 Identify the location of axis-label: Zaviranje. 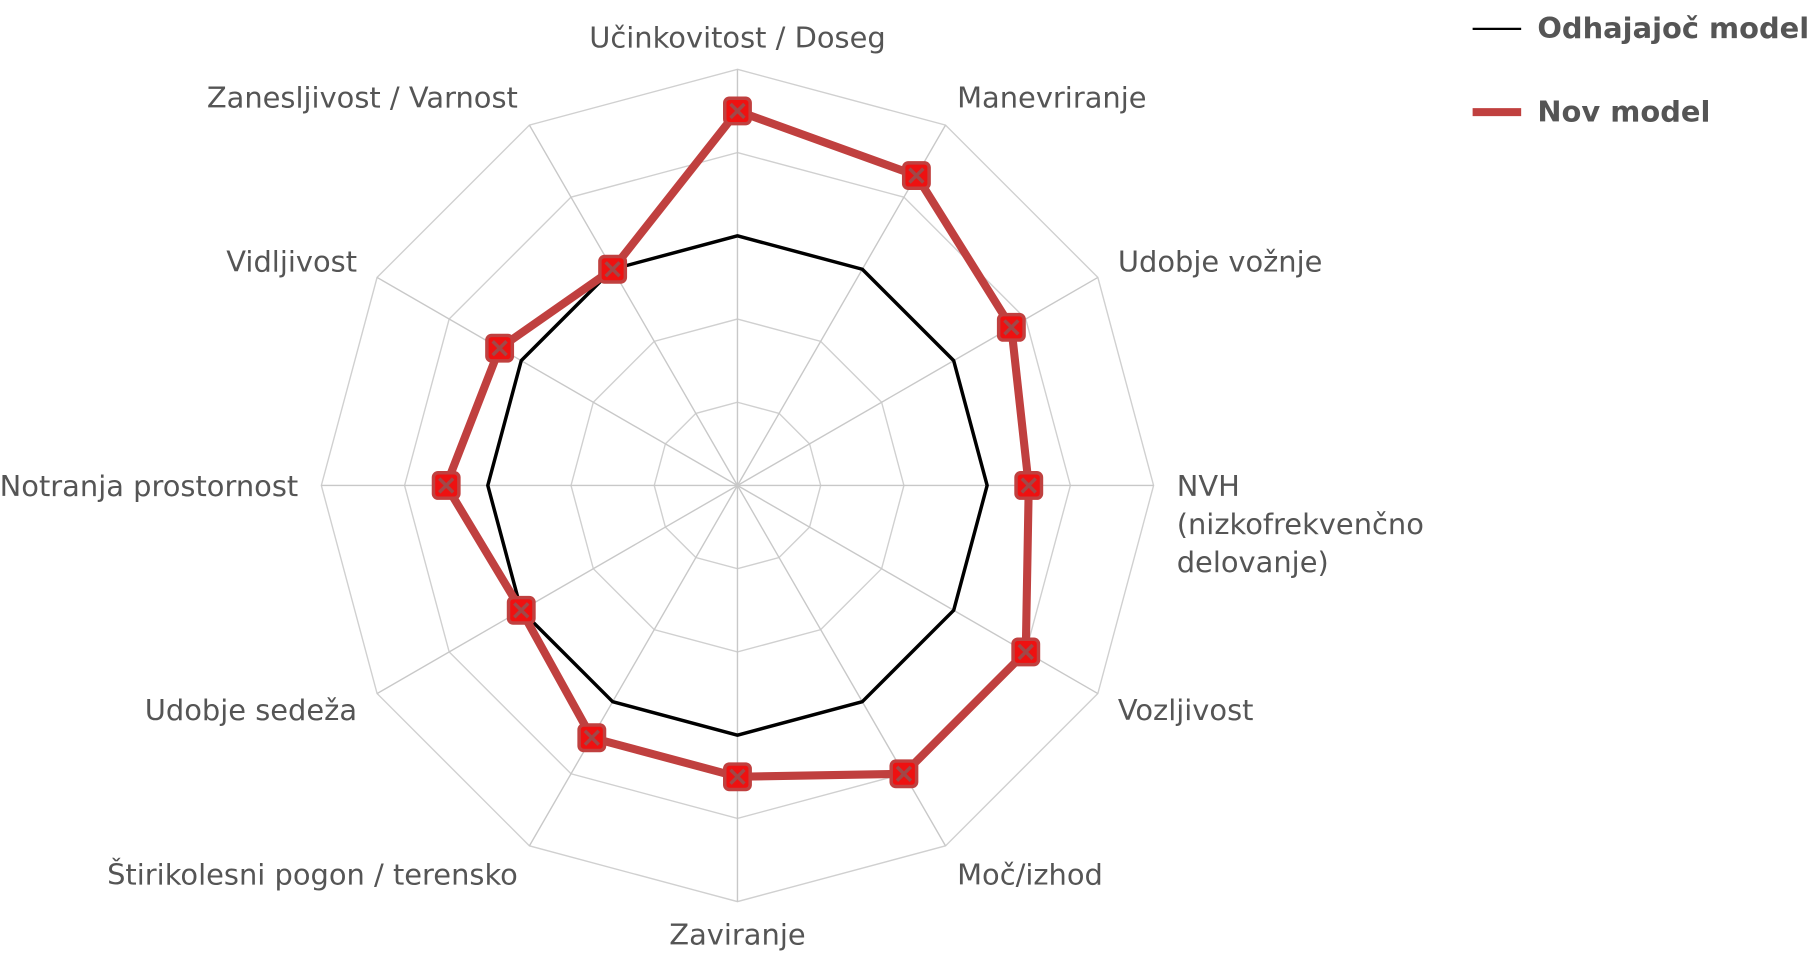
(737, 934).